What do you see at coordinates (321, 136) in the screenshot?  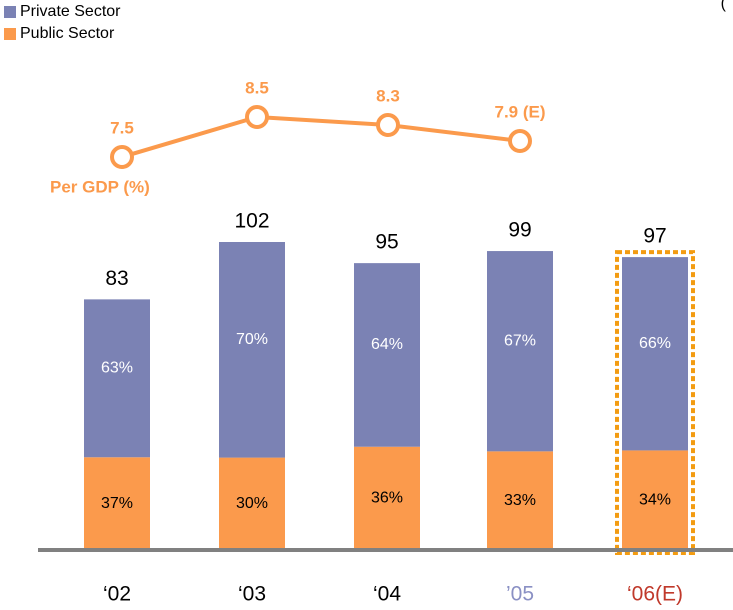 I see `gdp-line` at bounding box center [321, 136].